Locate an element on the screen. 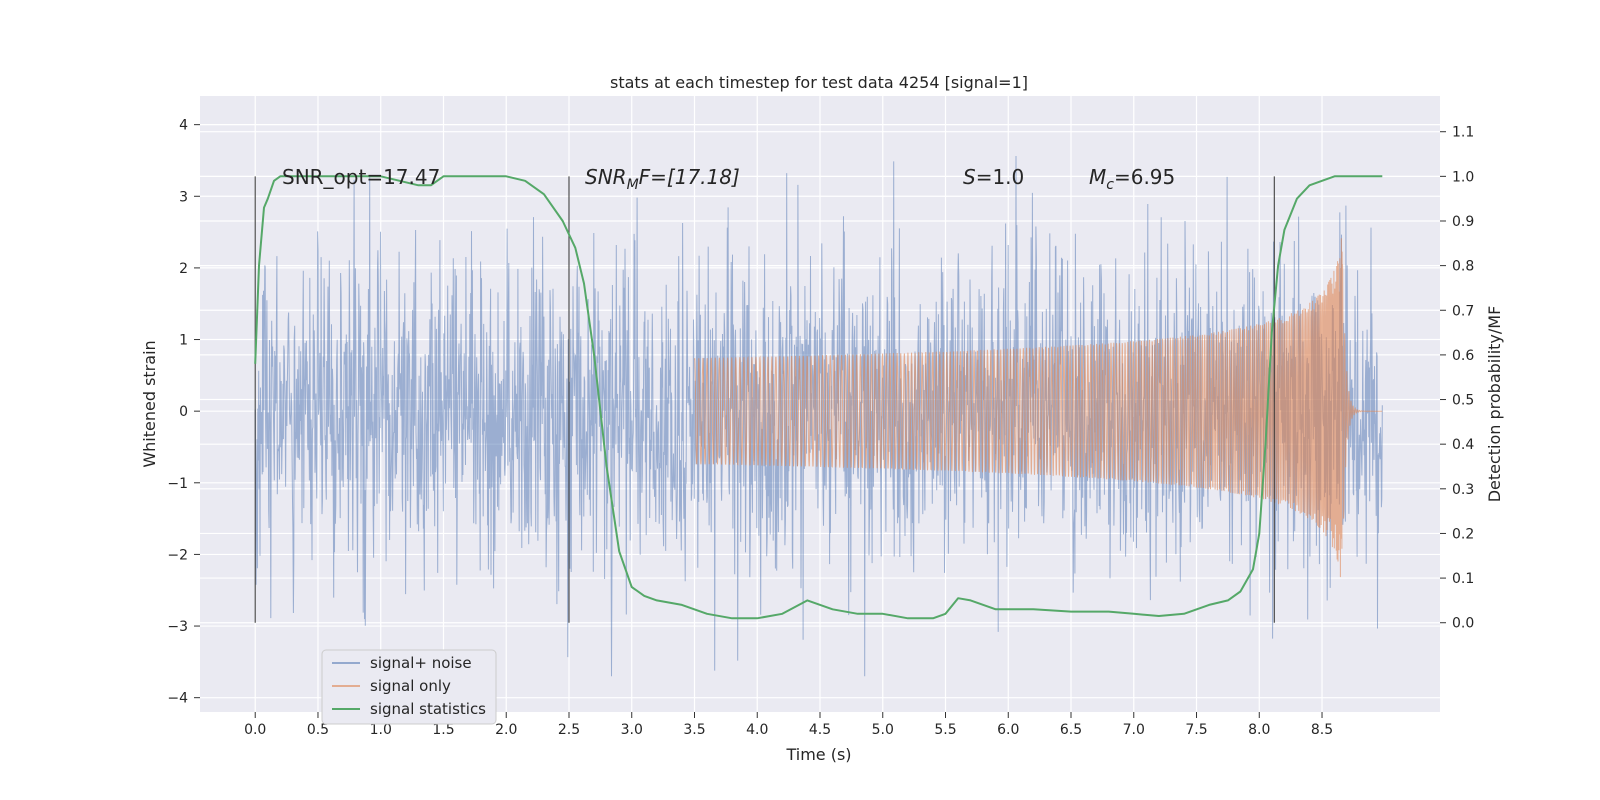  y-tick-label: 1 is located at coordinates (183, 341).